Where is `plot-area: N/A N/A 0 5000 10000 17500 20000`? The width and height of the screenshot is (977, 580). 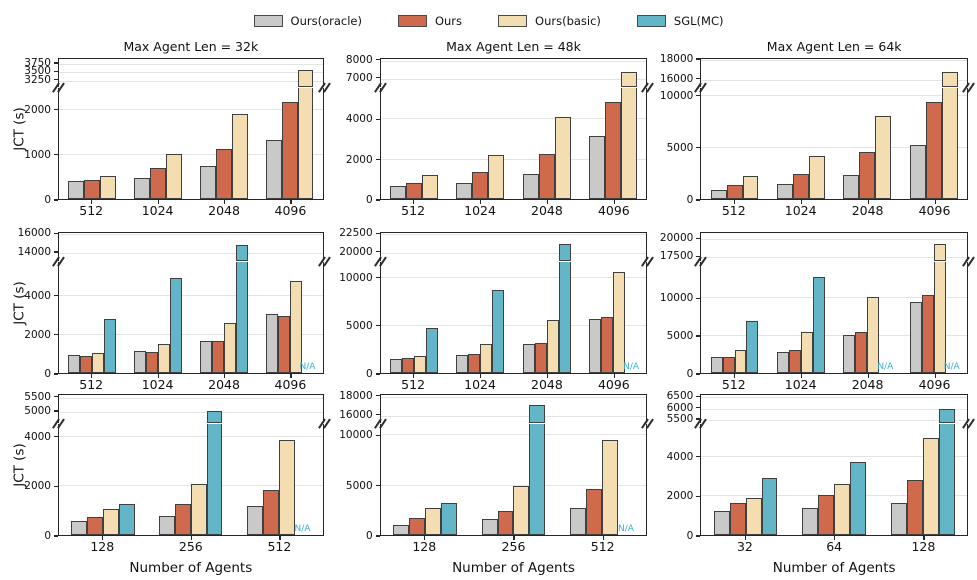 plot-area: N/A N/A 0 5000 10000 17500 20000 is located at coordinates (817, 305).